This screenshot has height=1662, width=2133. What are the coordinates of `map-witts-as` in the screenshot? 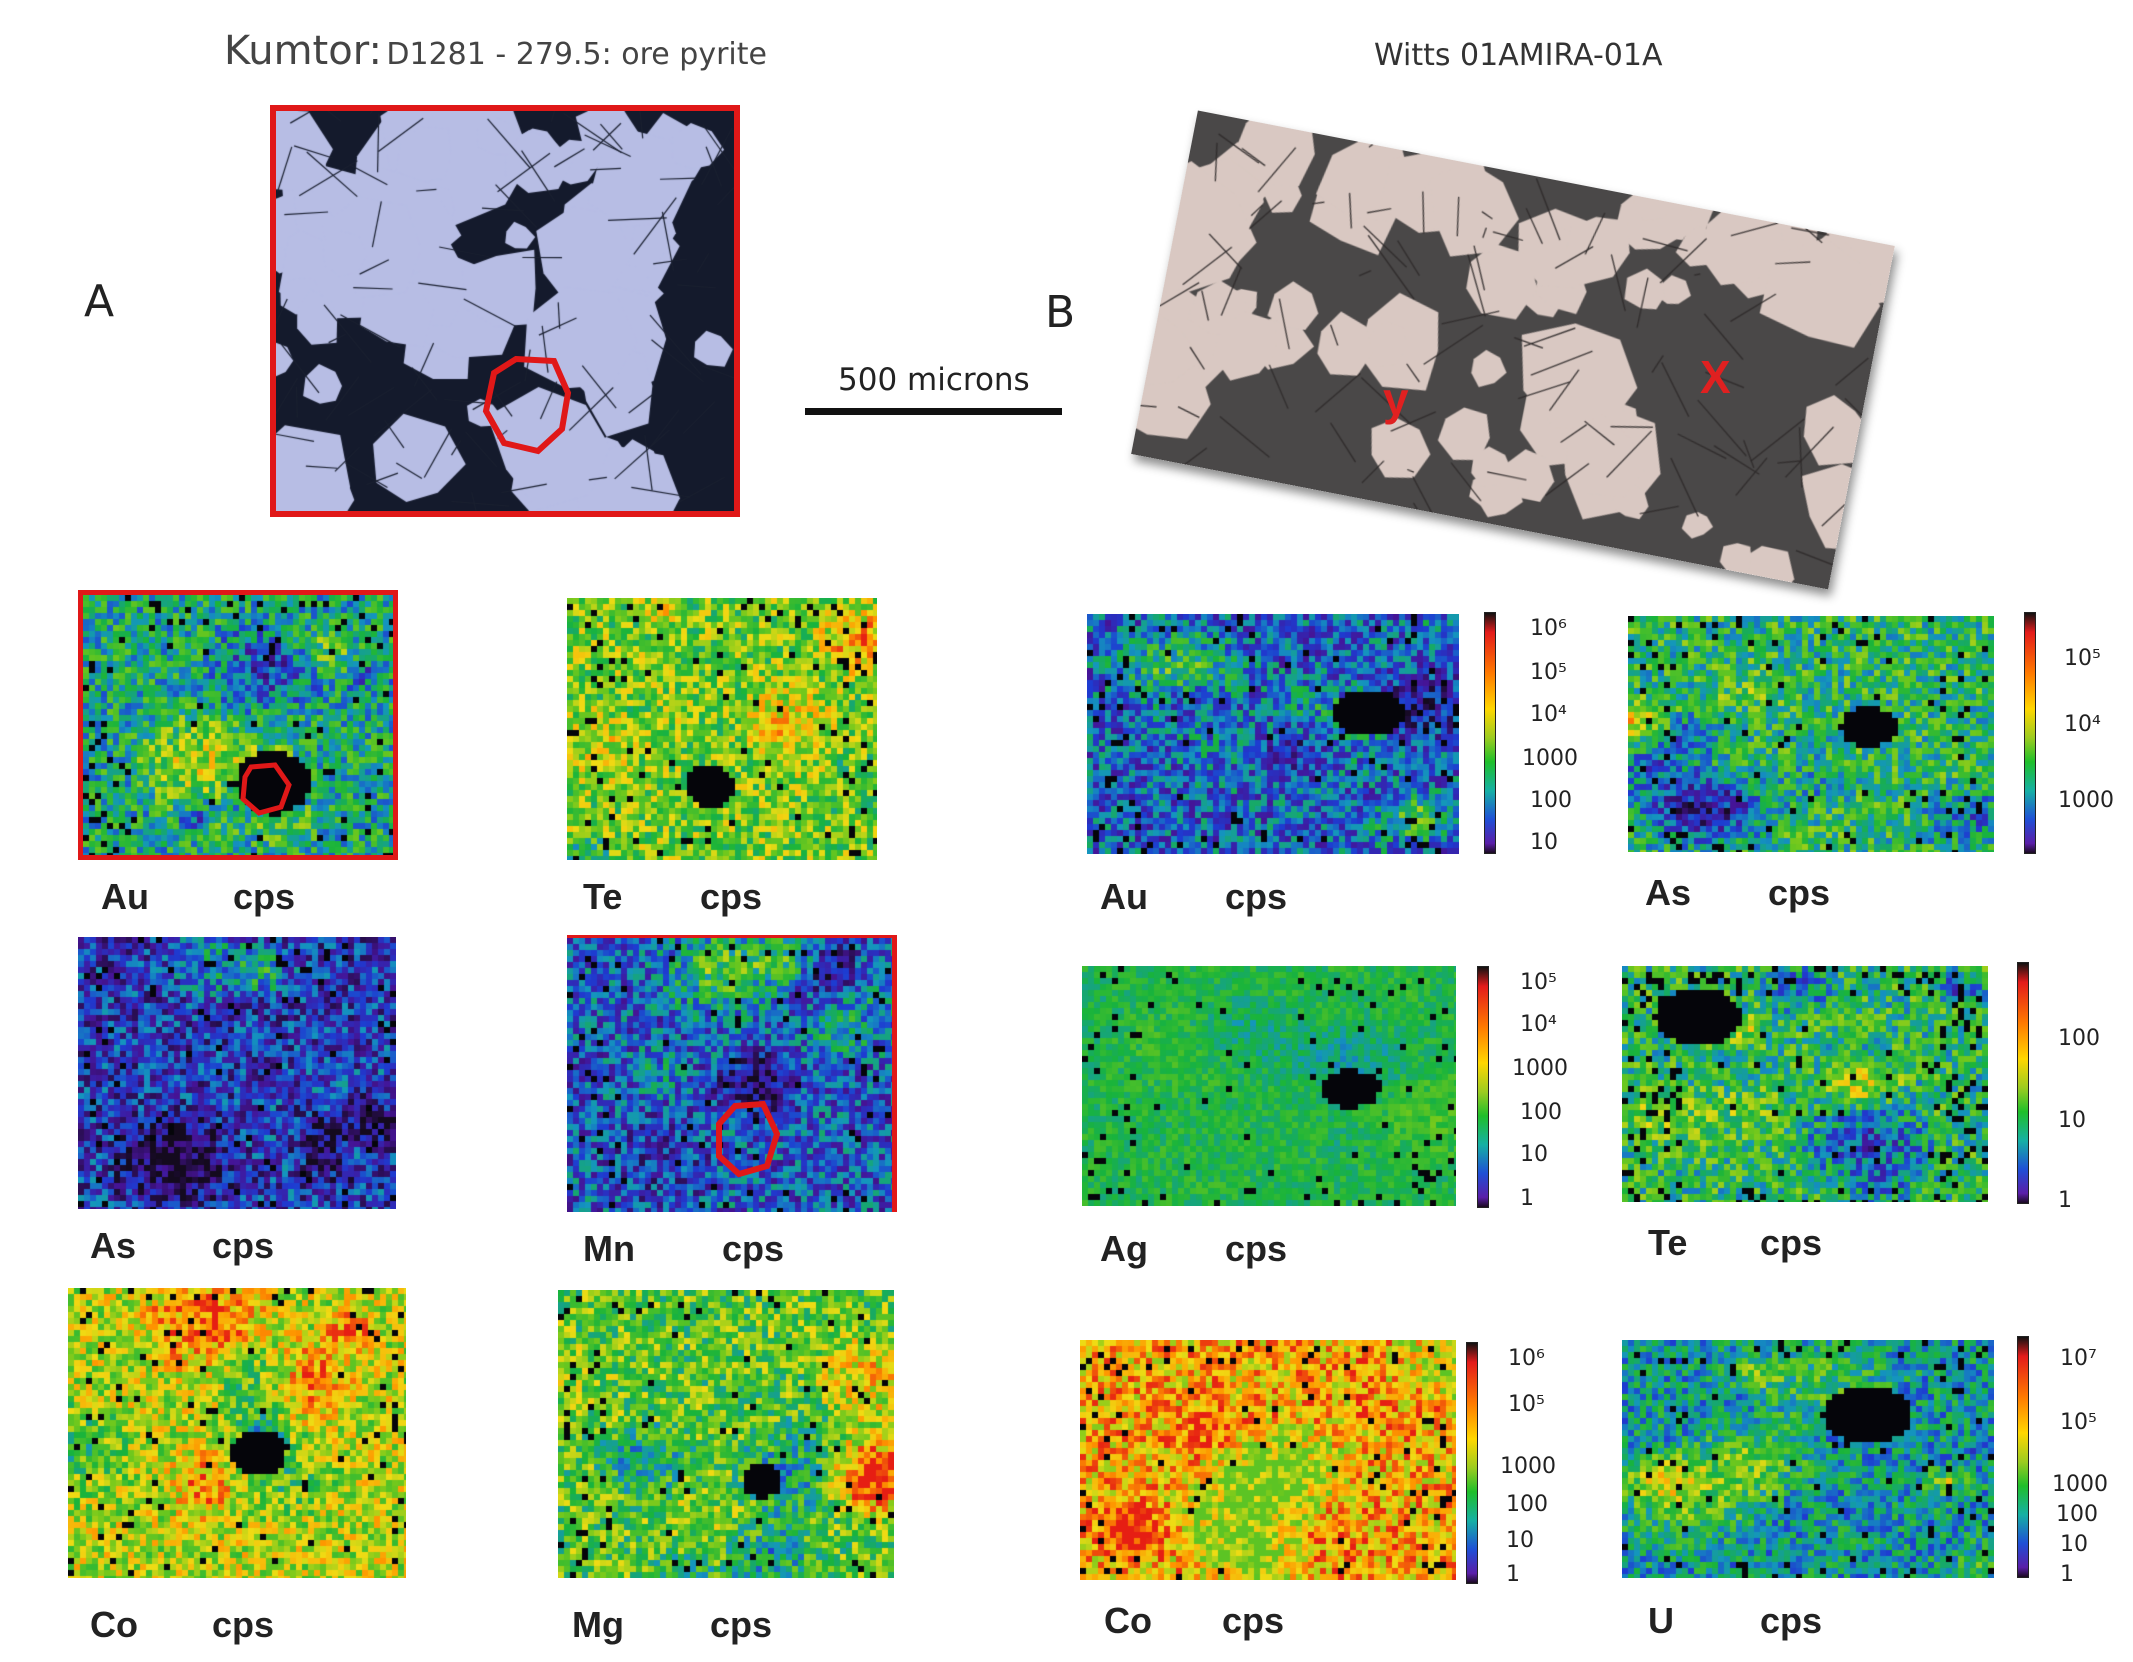 It's located at (1811, 734).